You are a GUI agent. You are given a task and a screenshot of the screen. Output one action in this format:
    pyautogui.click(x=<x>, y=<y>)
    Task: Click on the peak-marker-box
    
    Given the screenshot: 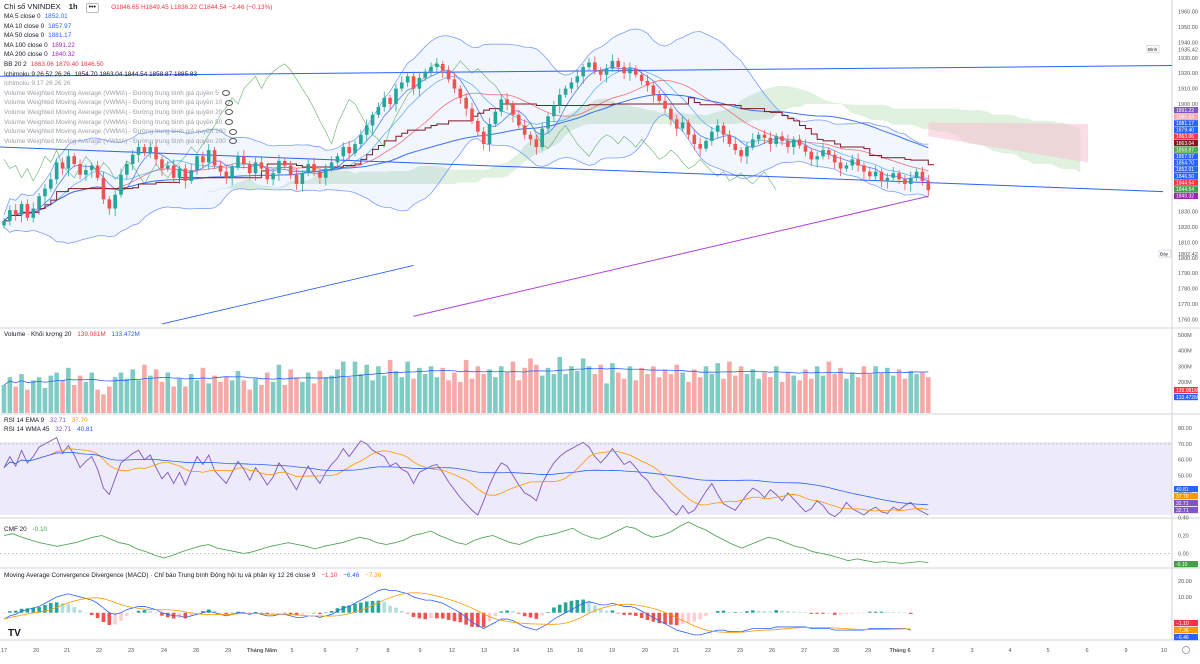 What is the action you would take?
    pyautogui.click(x=1153, y=49)
    